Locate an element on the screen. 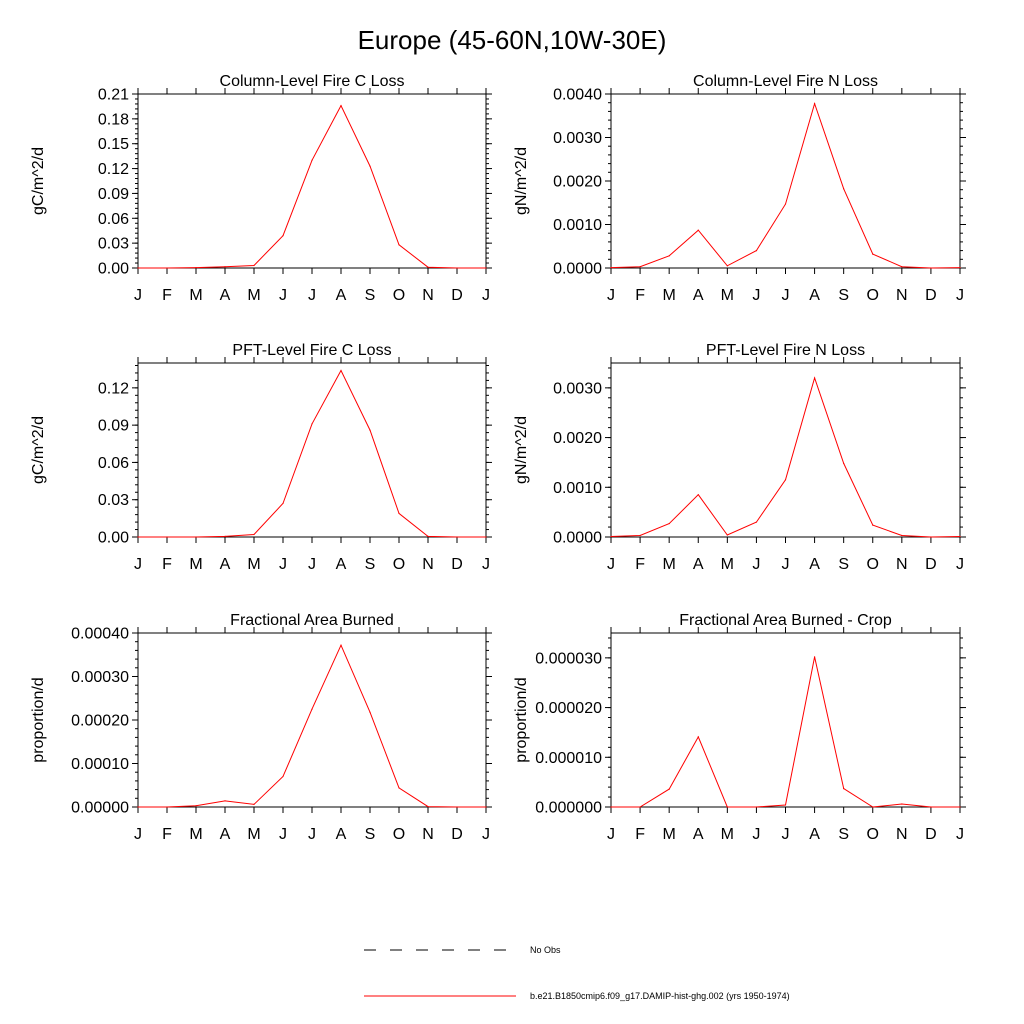  y-tick-label: 0.09 is located at coordinates (113, 194).